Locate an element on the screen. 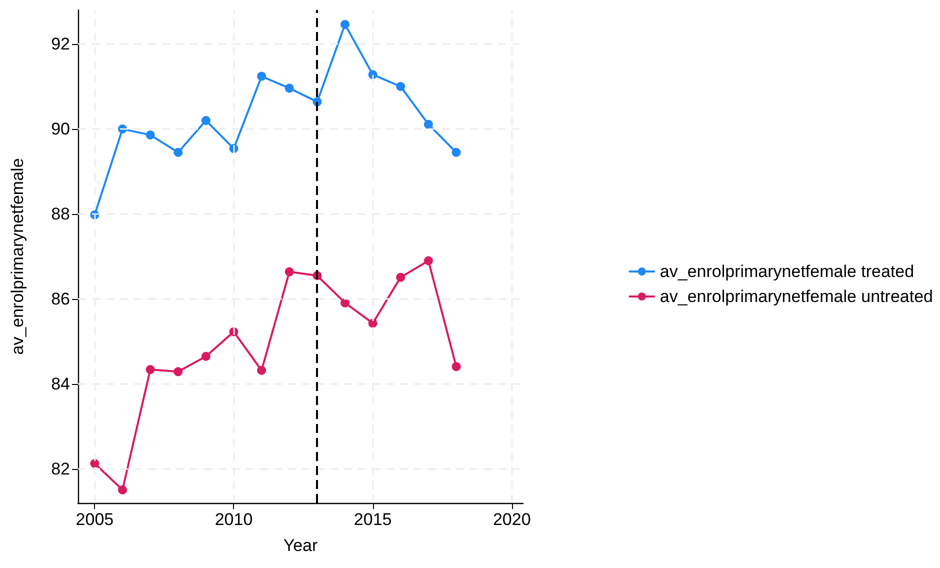 This screenshot has height=568, width=940. x-axis-title: Year is located at coordinates (300, 545).